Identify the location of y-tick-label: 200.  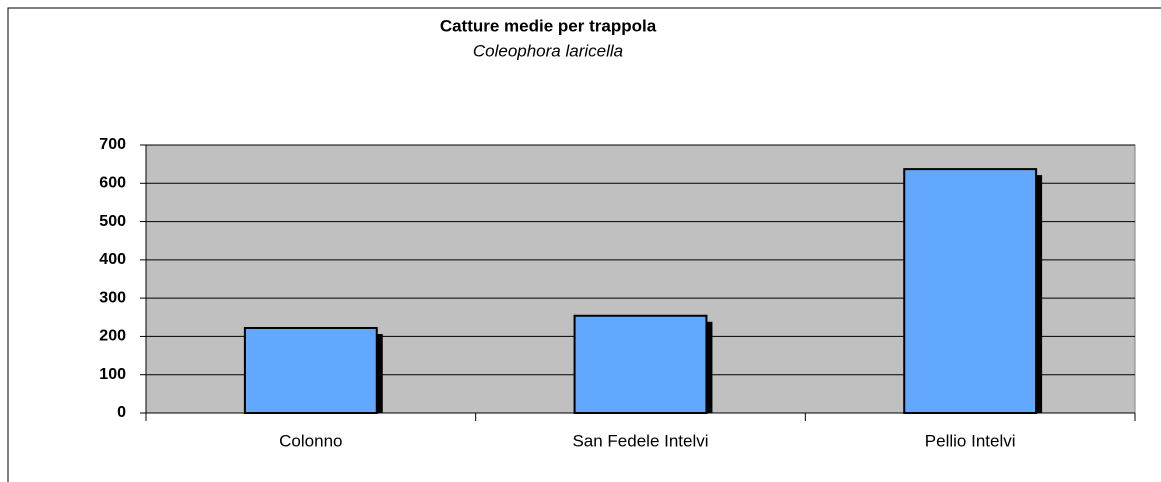
(112, 336).